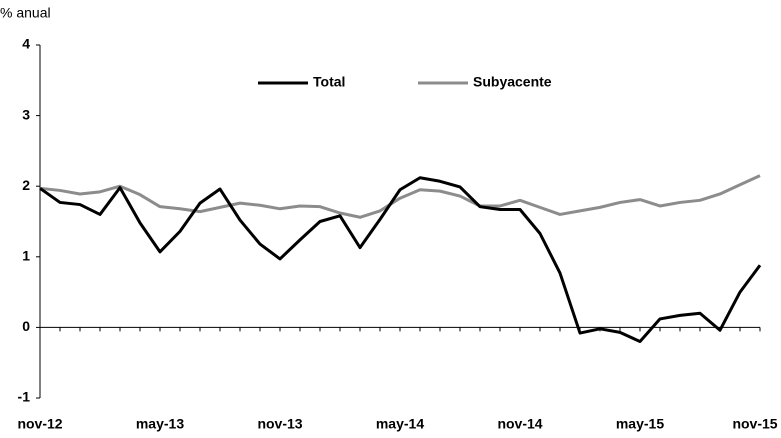  I want to click on y-tick-label: 0, so click(26, 326).